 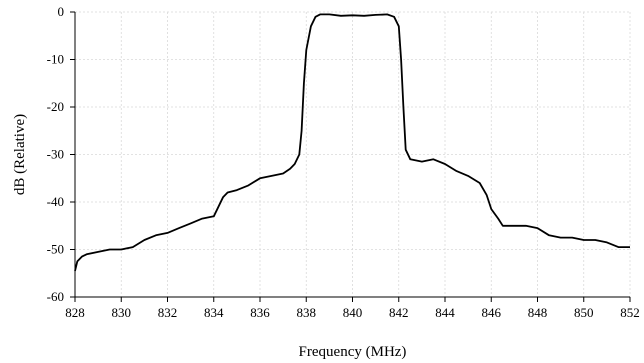 What do you see at coordinates (353, 352) in the screenshot?
I see `x-axis-title: Frequency (MHz)` at bounding box center [353, 352].